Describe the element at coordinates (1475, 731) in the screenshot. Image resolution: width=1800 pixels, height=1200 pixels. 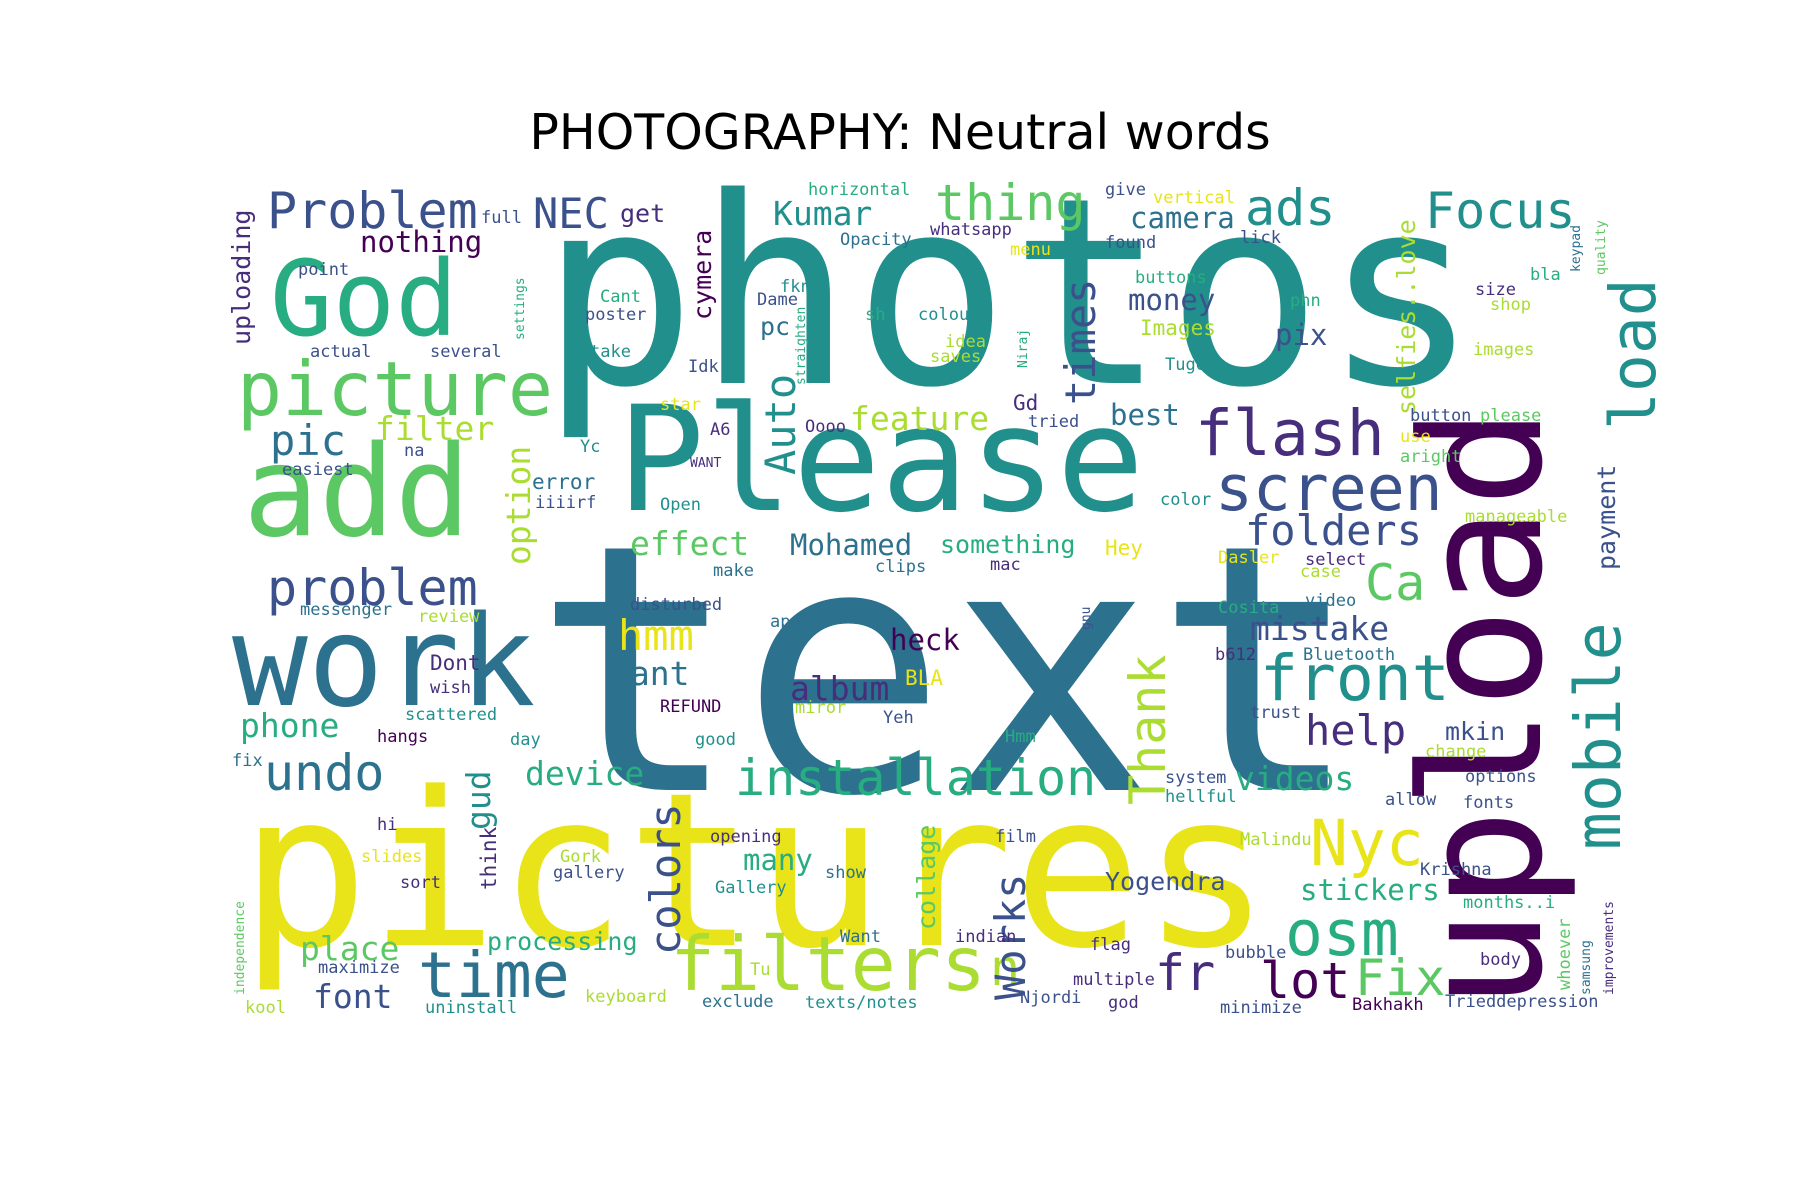
I see `word-mkin: mkin` at that location.